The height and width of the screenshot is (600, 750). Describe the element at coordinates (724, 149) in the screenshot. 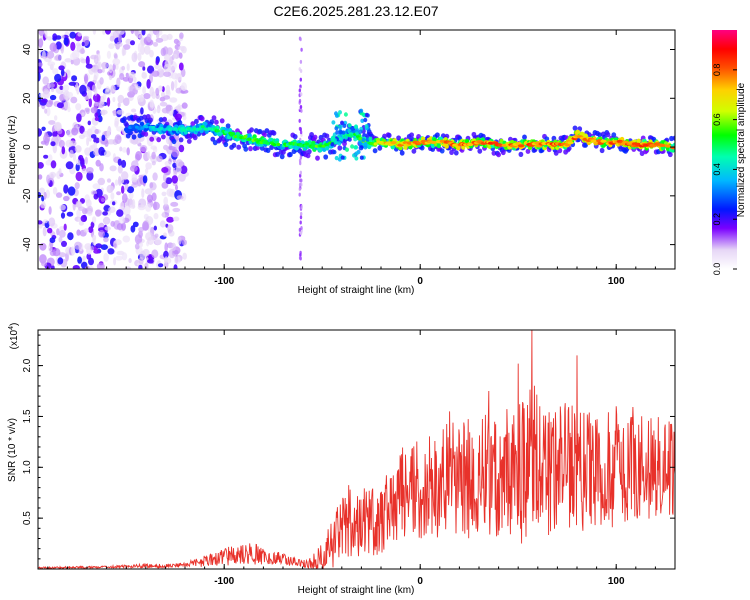

I see `colorbar-gradient` at that location.